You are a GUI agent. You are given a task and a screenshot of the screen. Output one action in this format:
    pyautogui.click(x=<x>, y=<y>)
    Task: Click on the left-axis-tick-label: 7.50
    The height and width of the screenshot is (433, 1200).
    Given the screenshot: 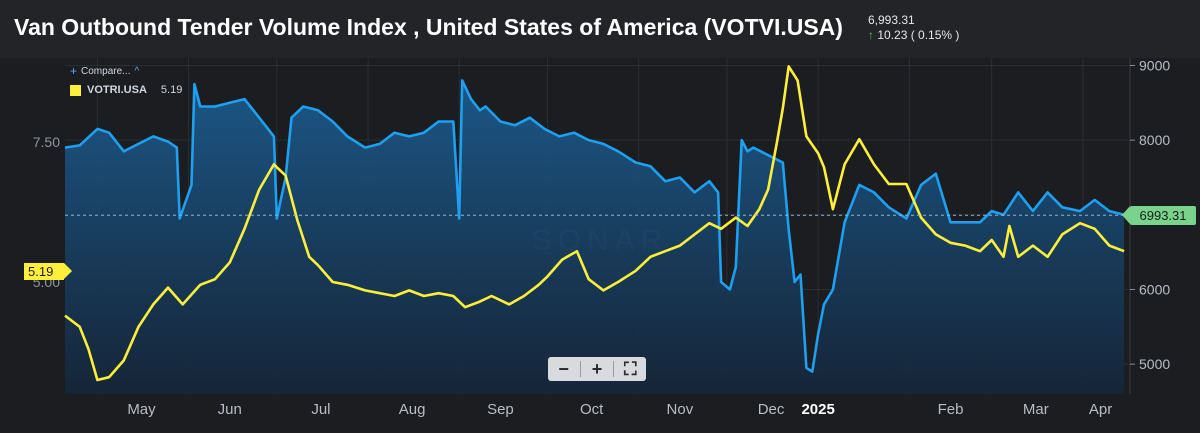 What is the action you would take?
    pyautogui.click(x=46, y=142)
    